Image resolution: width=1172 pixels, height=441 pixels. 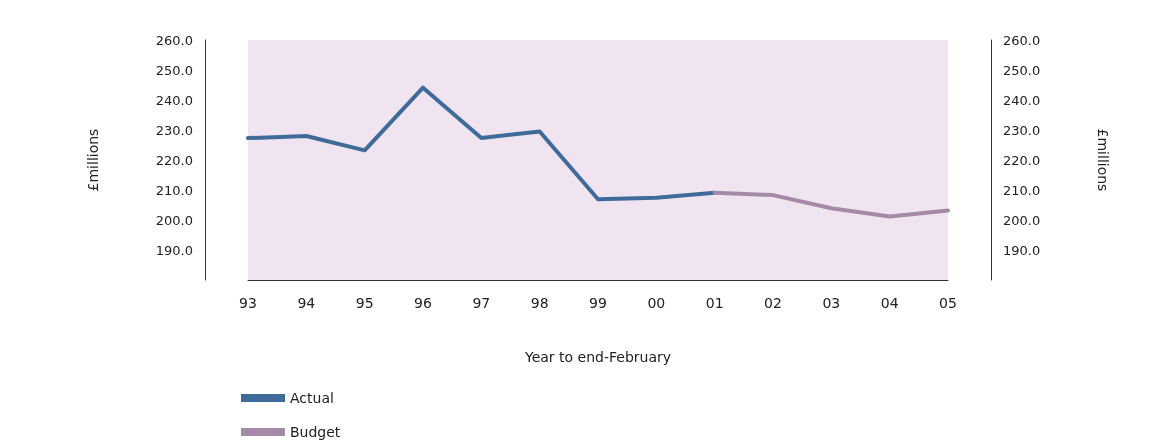 What do you see at coordinates (773, 303) in the screenshot?
I see `x-tick-label: 02` at bounding box center [773, 303].